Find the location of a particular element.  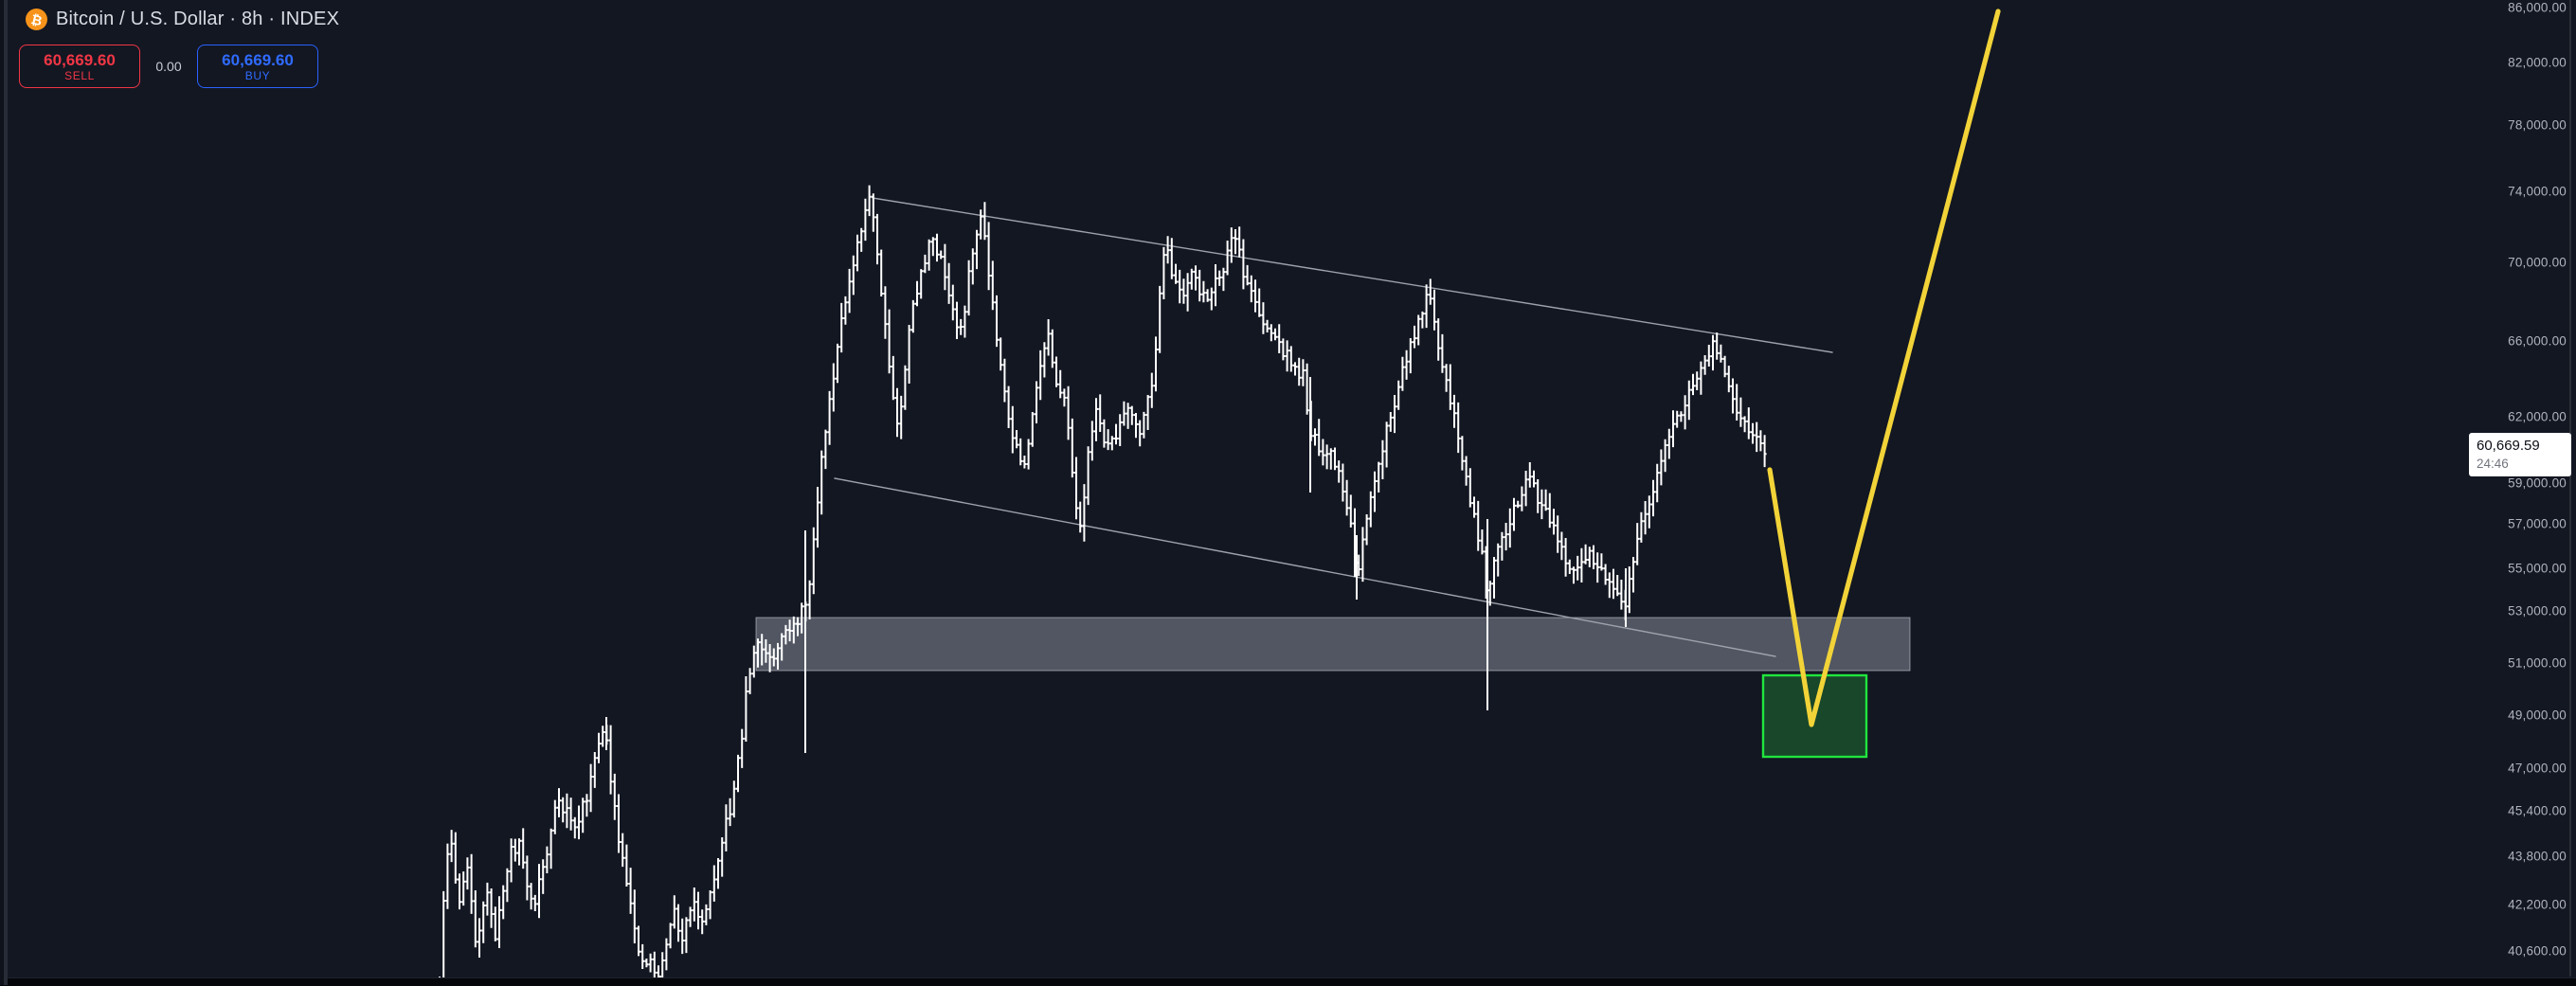

time-axis-strip is located at coordinates (1288, 981).